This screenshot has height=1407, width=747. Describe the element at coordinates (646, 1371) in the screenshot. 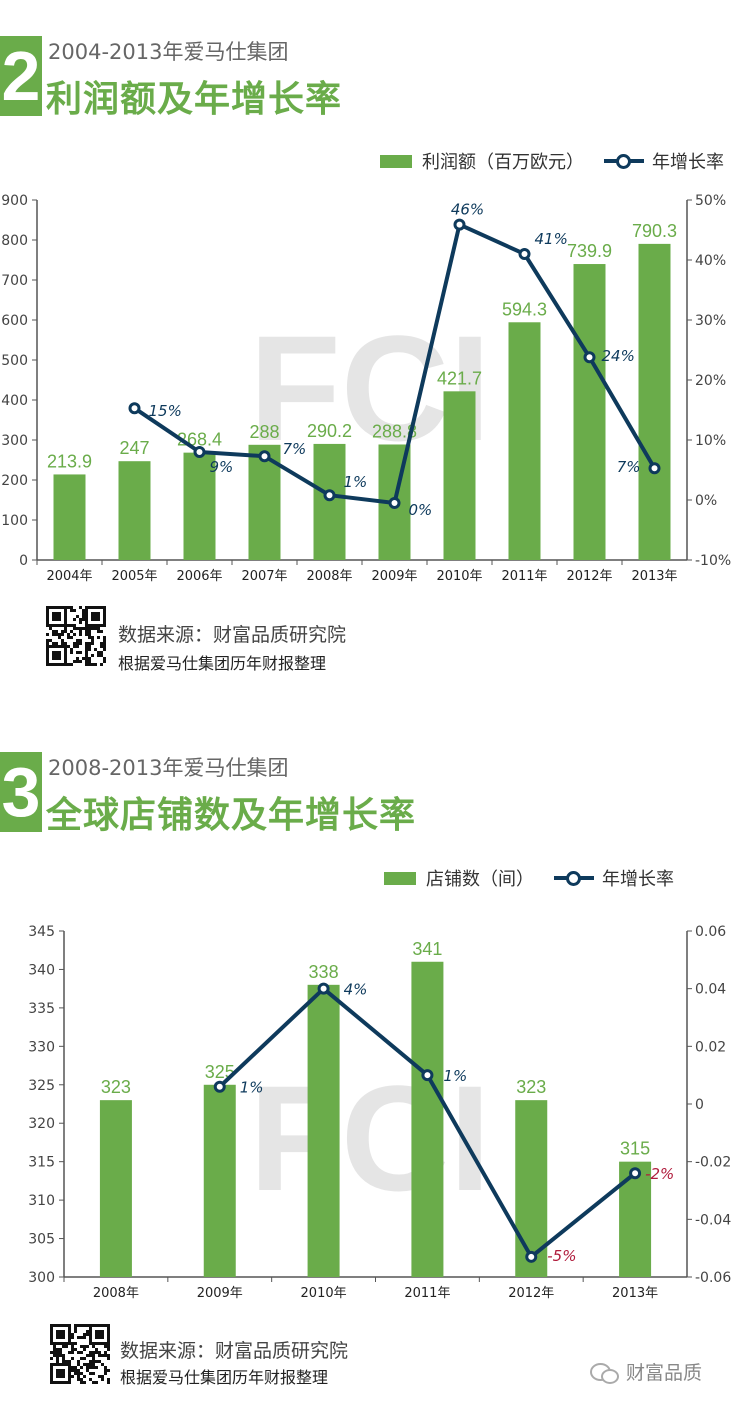

I see `brand-mark: 财富品质` at that location.